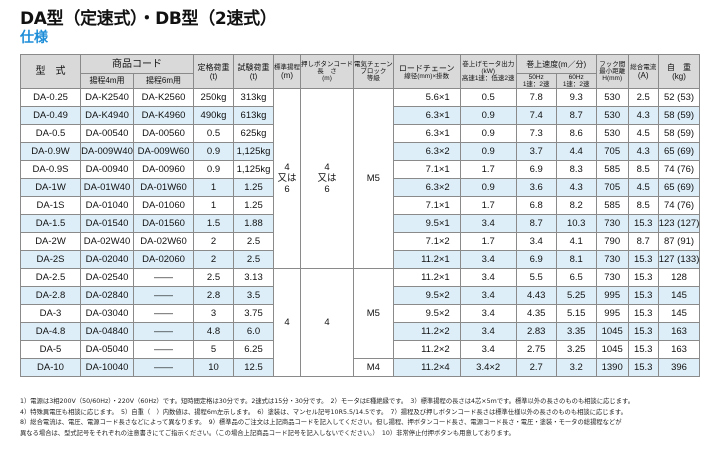 The height and width of the screenshot is (459, 720). I want to click on cell-load-chain: 9.5×2, so click(426, 295).